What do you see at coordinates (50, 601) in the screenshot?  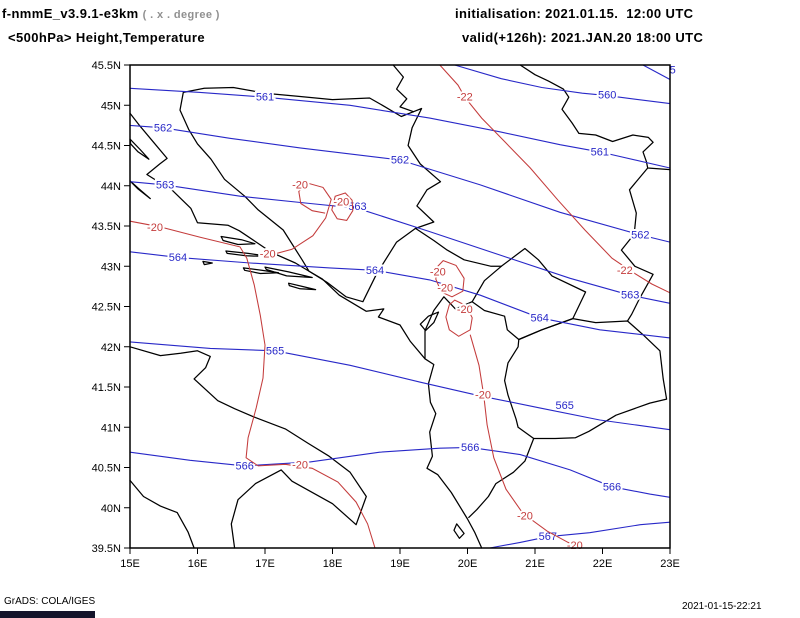 I see `grads-credit: GrADS: COLA/IGES` at bounding box center [50, 601].